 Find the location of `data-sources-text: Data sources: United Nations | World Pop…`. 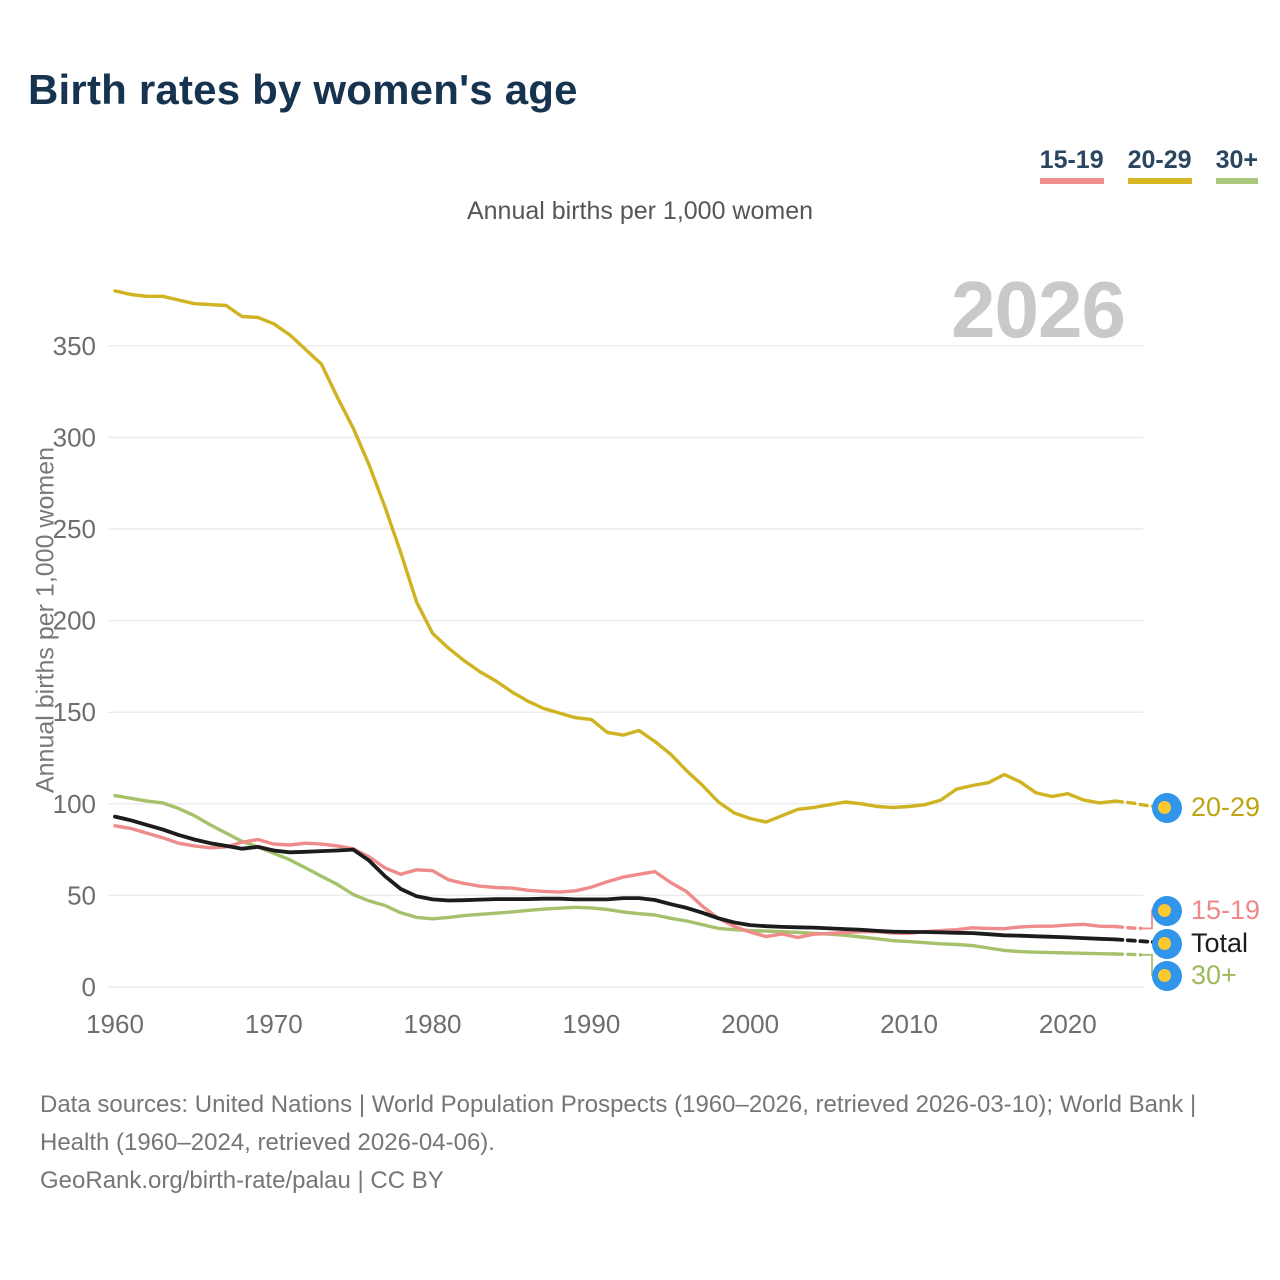

data-sources-text: Data sources: United Nations | World Pop… is located at coordinates (618, 1123).